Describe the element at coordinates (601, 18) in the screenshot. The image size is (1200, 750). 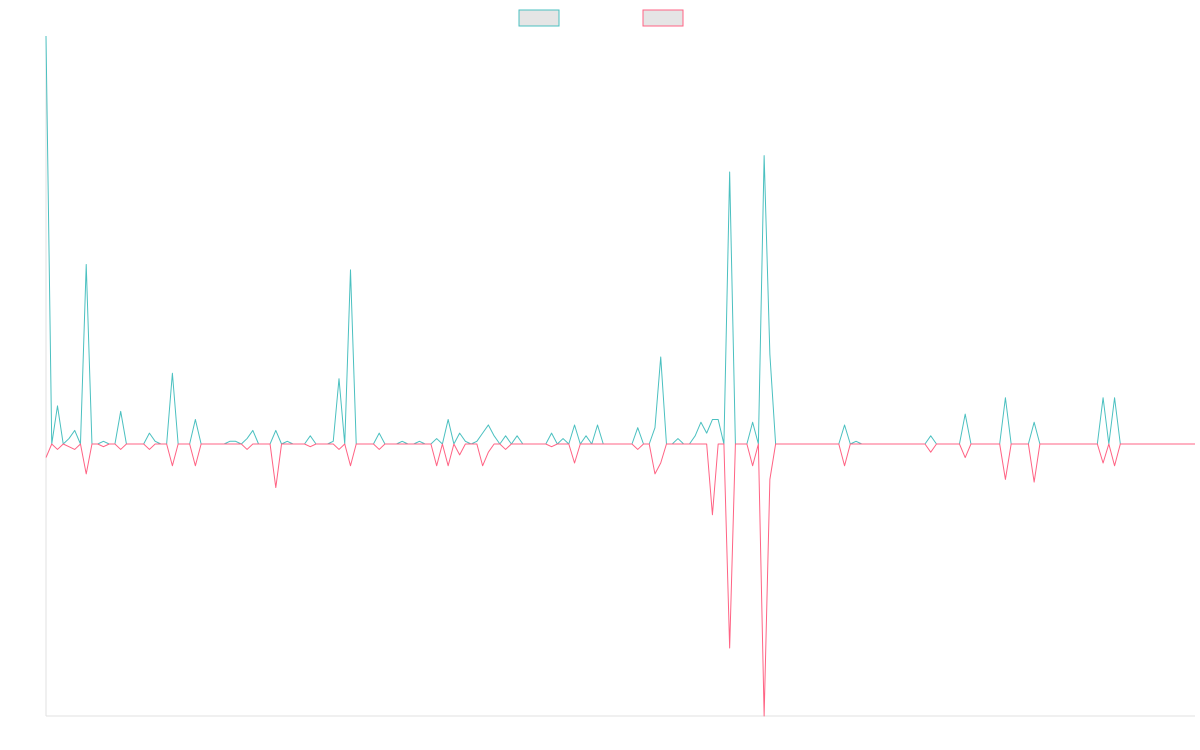
I see `legend` at that location.